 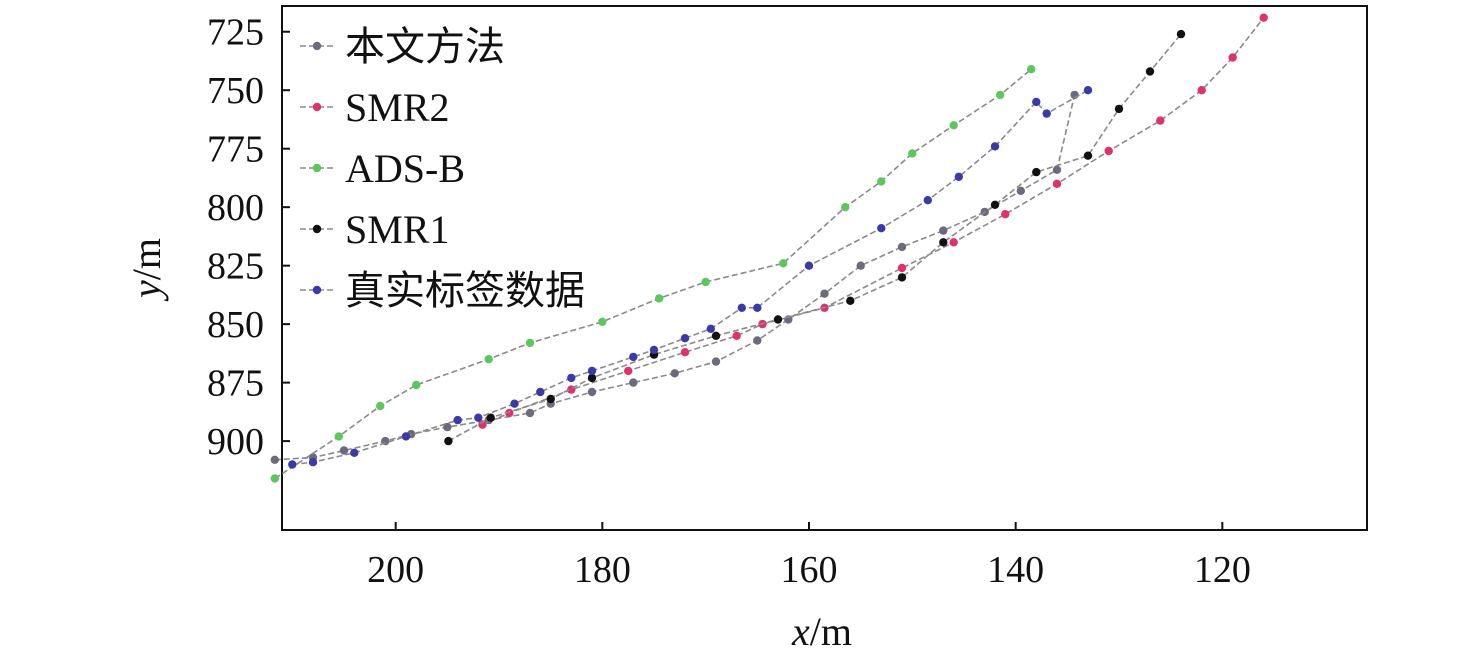 I want to click on legend-label: SMR1, so click(x=397, y=229).